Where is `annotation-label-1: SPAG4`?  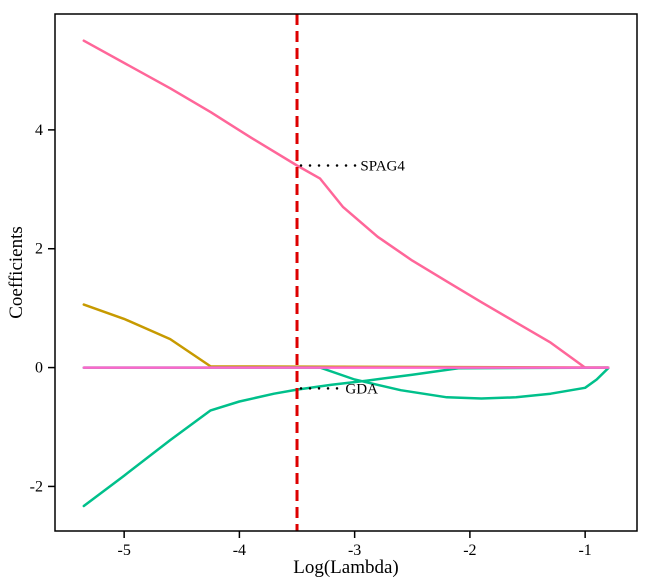
annotation-label-1: SPAG4 is located at coordinates (382, 167).